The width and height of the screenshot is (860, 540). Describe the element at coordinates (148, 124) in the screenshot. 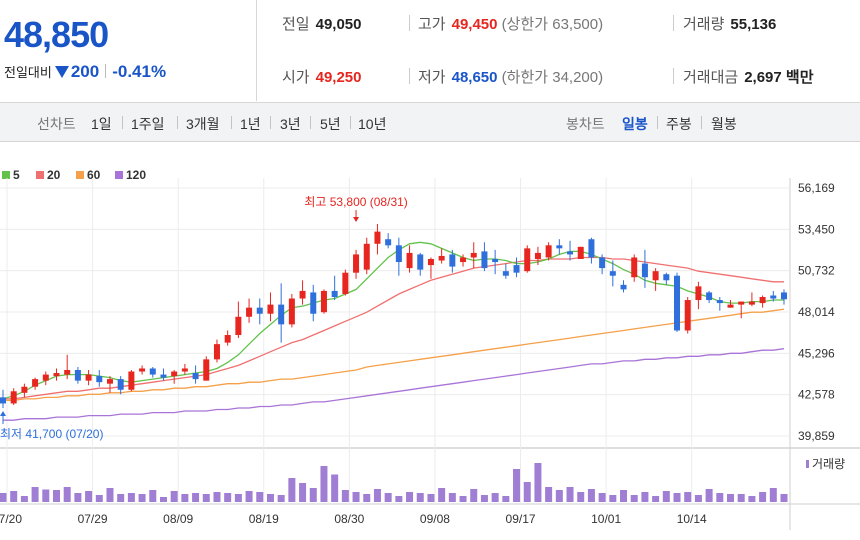

I see `tab-1w: 1주일` at that location.